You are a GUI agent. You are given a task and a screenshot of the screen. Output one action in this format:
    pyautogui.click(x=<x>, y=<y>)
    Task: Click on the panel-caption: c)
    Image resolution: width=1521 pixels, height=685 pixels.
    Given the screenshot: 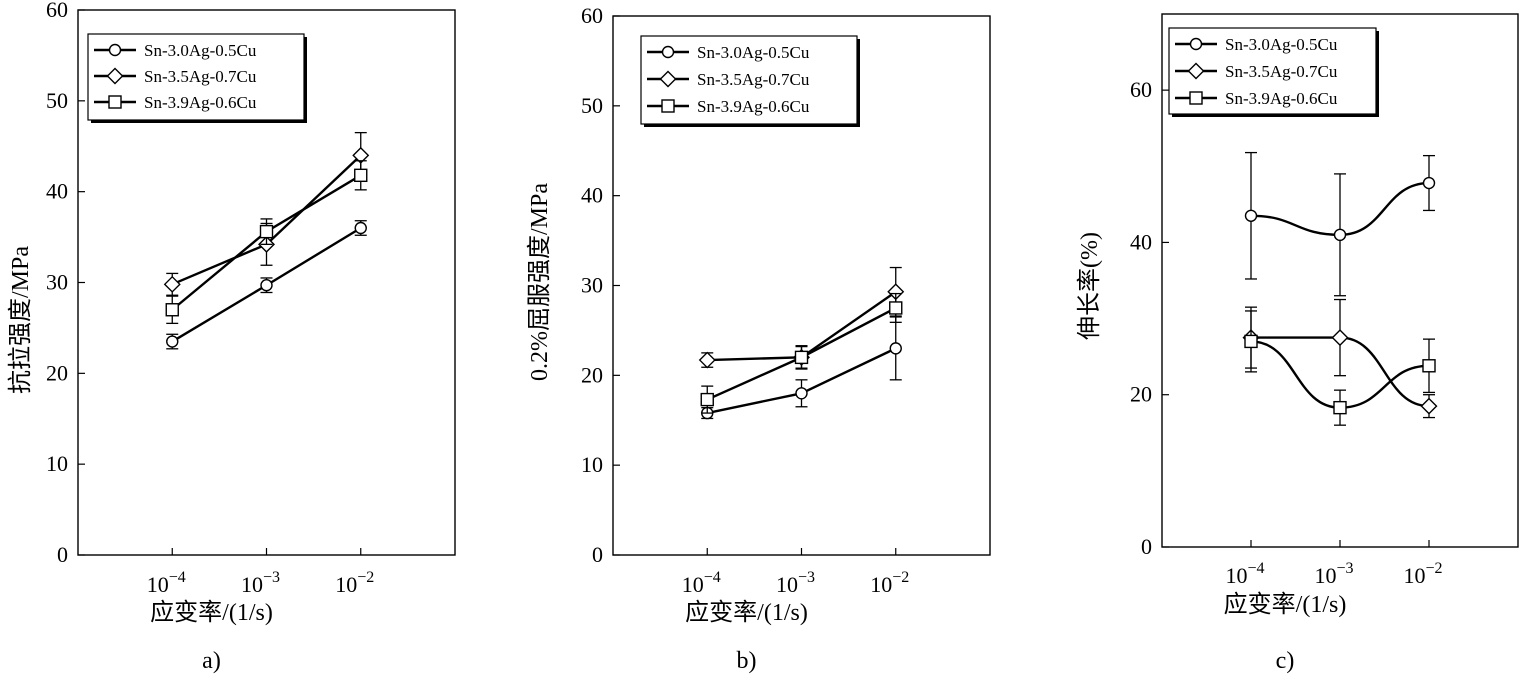 What is the action you would take?
    pyautogui.click(x=1285, y=661)
    